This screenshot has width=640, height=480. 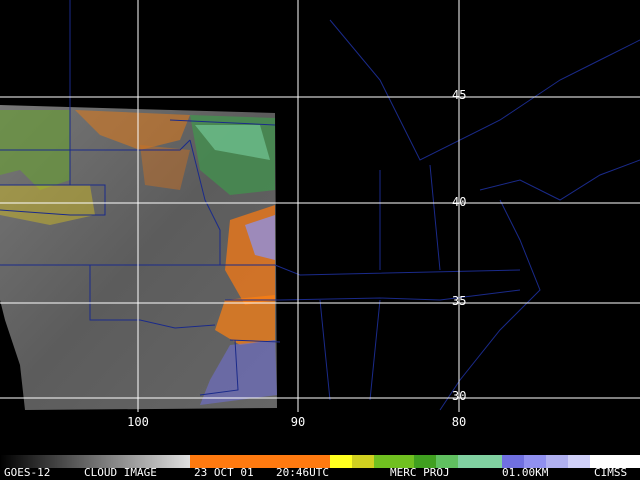 I want to click on longitude-label: 100, so click(x=138, y=422).